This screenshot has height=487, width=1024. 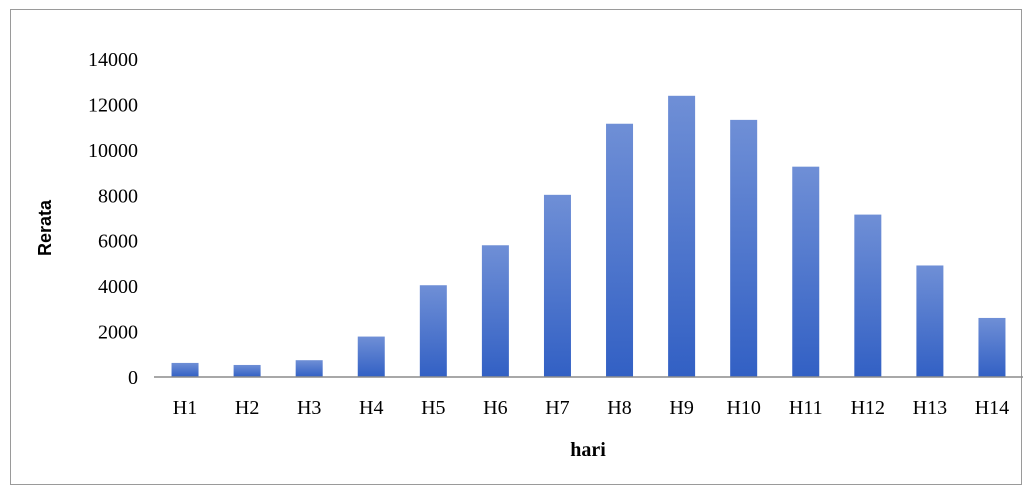 I want to click on y-tick-label: 6000, so click(x=118, y=242).